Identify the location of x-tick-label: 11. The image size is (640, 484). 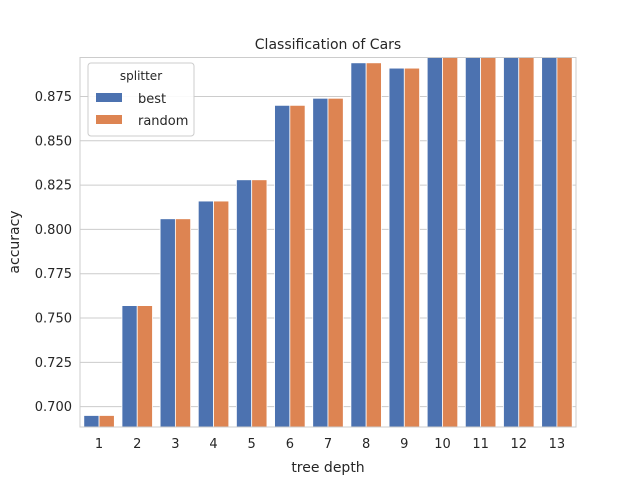
(480, 444).